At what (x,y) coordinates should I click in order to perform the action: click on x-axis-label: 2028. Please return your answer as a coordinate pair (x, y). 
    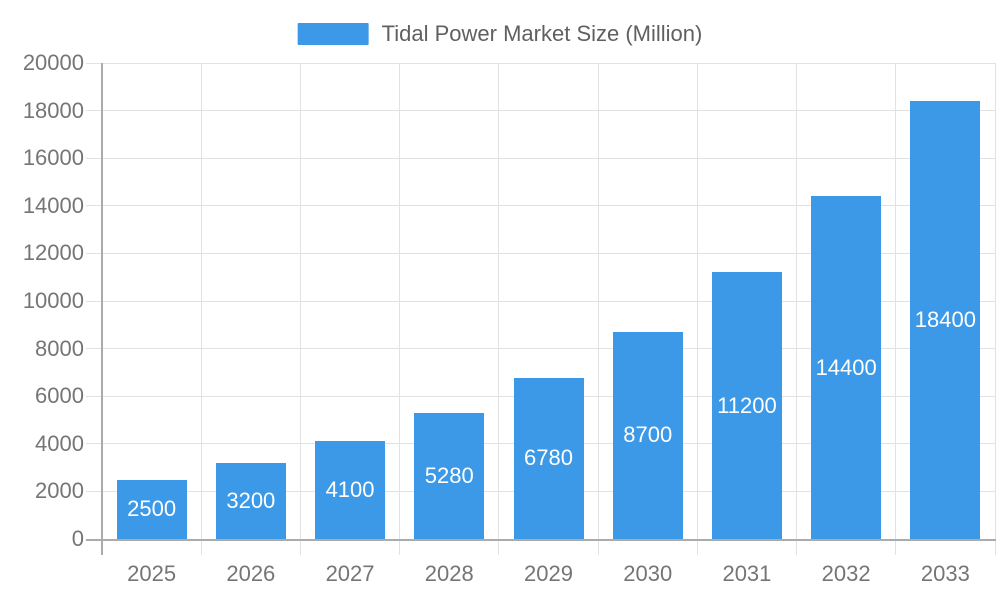
    Looking at the image, I should click on (449, 573).